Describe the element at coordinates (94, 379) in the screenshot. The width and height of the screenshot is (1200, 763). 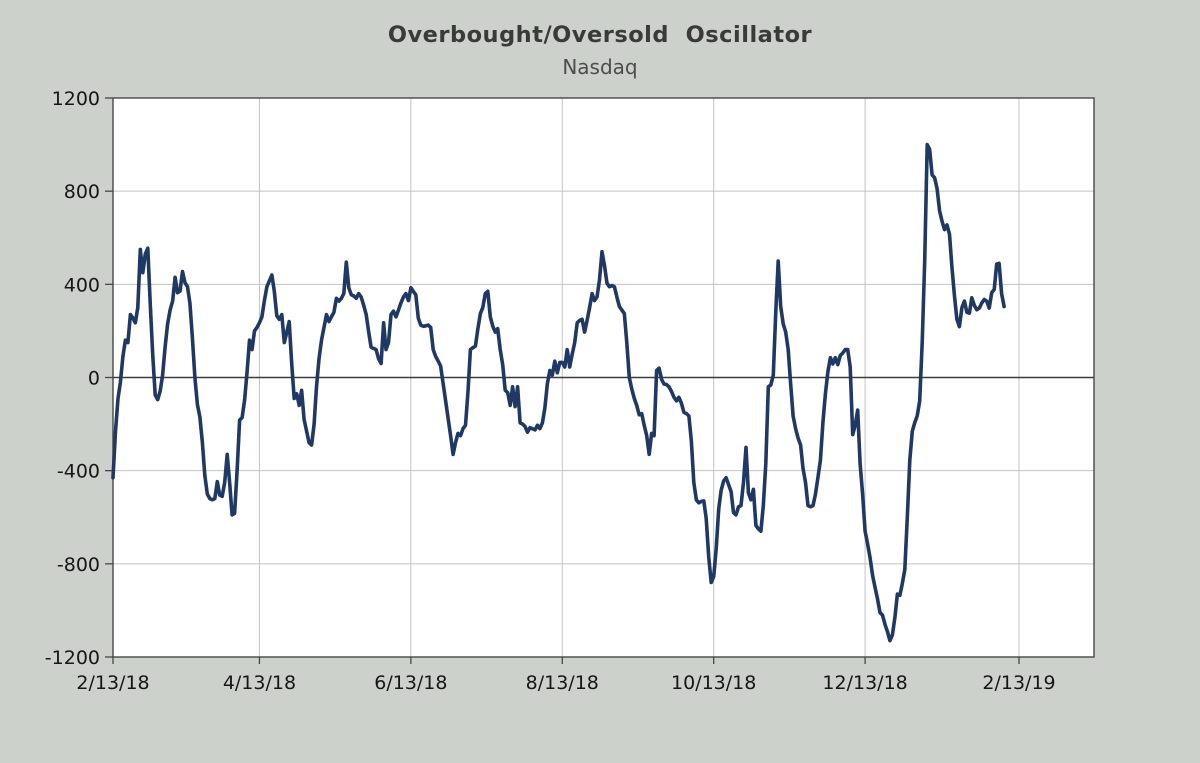
I see `y-tick-label: 0` at that location.